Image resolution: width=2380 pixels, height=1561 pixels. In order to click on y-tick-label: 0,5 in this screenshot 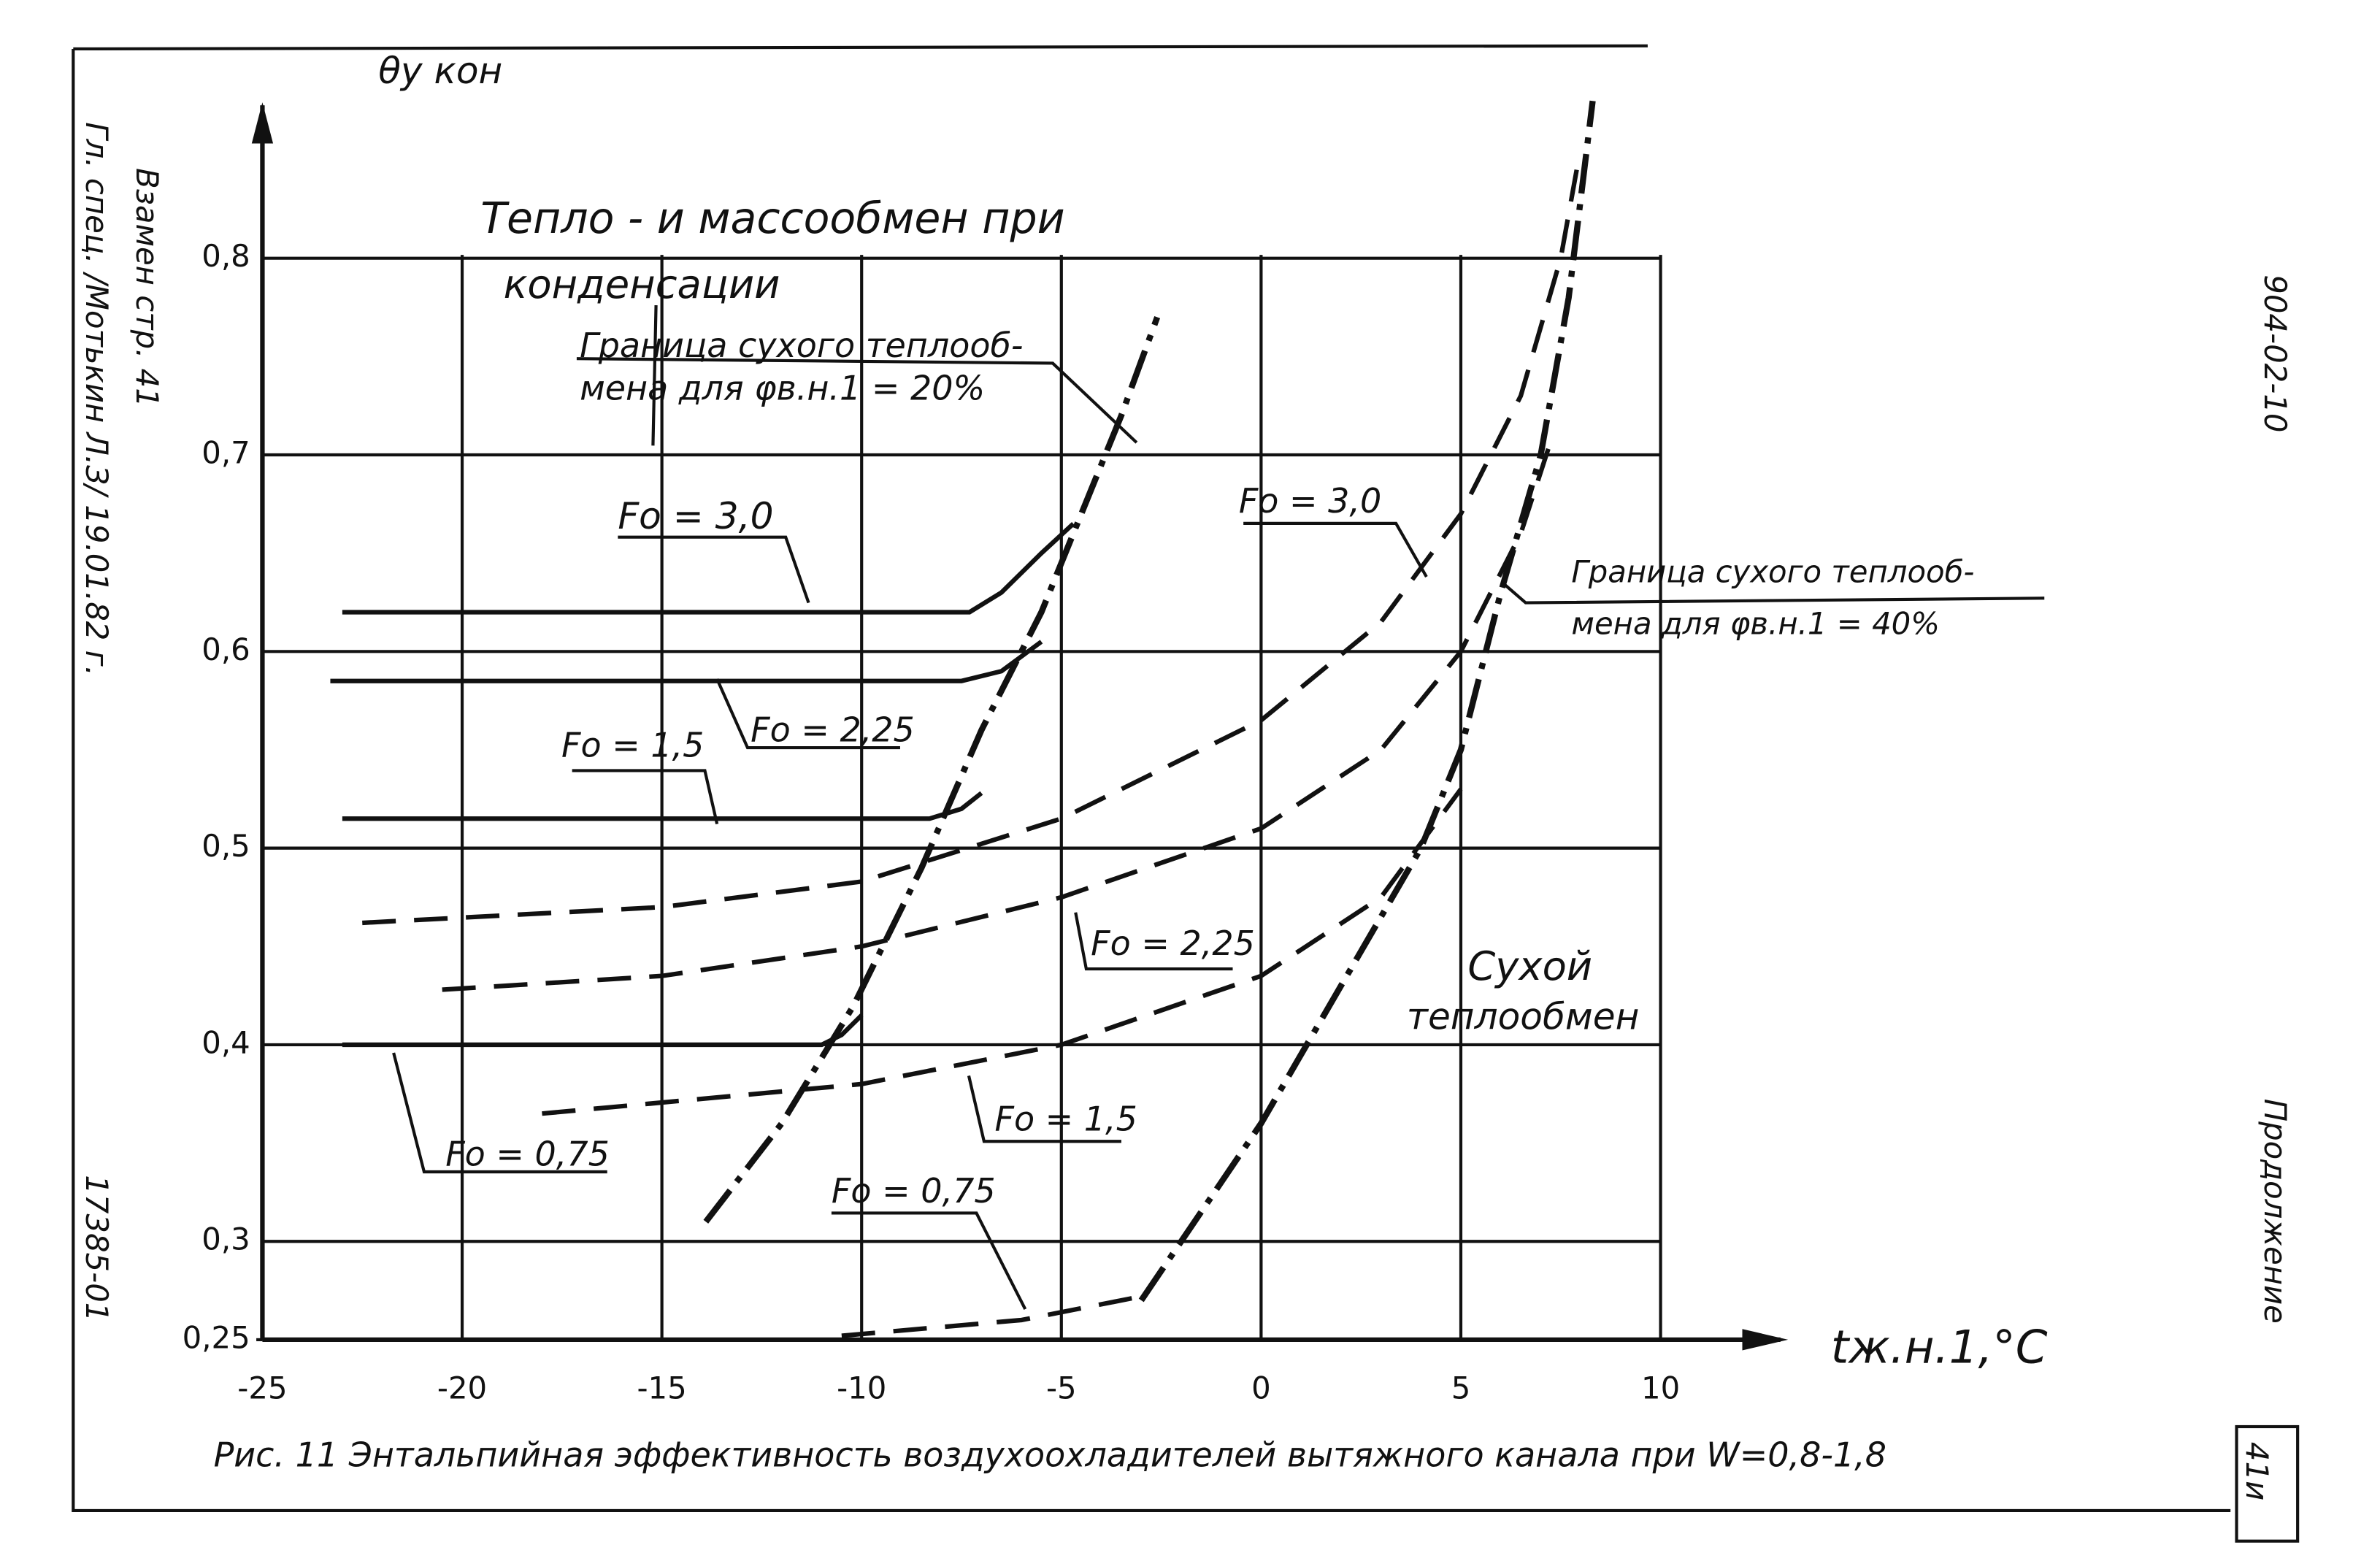, I will do `click(225, 846)`.